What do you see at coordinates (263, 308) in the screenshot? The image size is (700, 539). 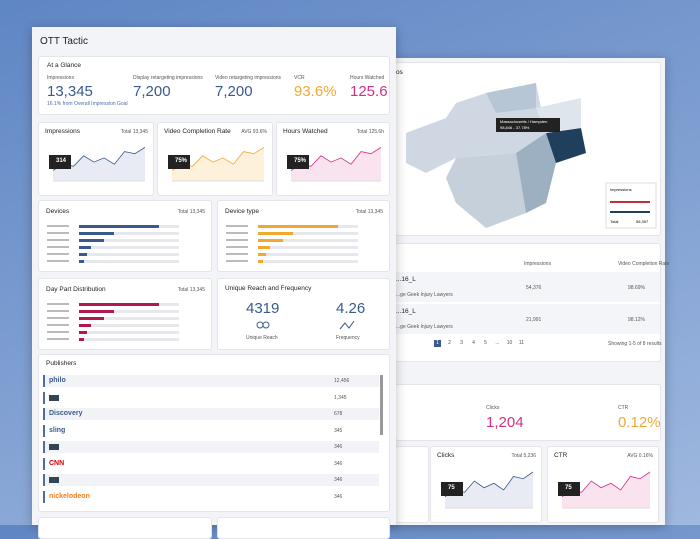 I see `reach-value: 4319` at bounding box center [263, 308].